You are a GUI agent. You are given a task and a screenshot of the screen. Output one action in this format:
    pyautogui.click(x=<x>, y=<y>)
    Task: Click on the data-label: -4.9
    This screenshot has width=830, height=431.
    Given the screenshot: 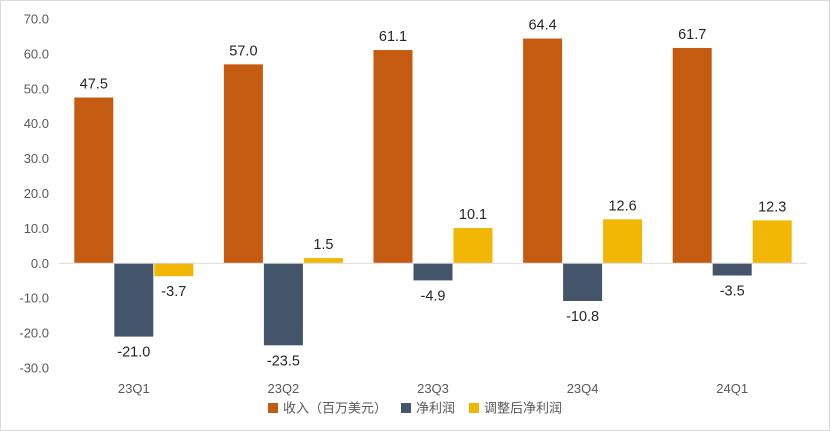 What is the action you would take?
    pyautogui.click(x=433, y=296)
    